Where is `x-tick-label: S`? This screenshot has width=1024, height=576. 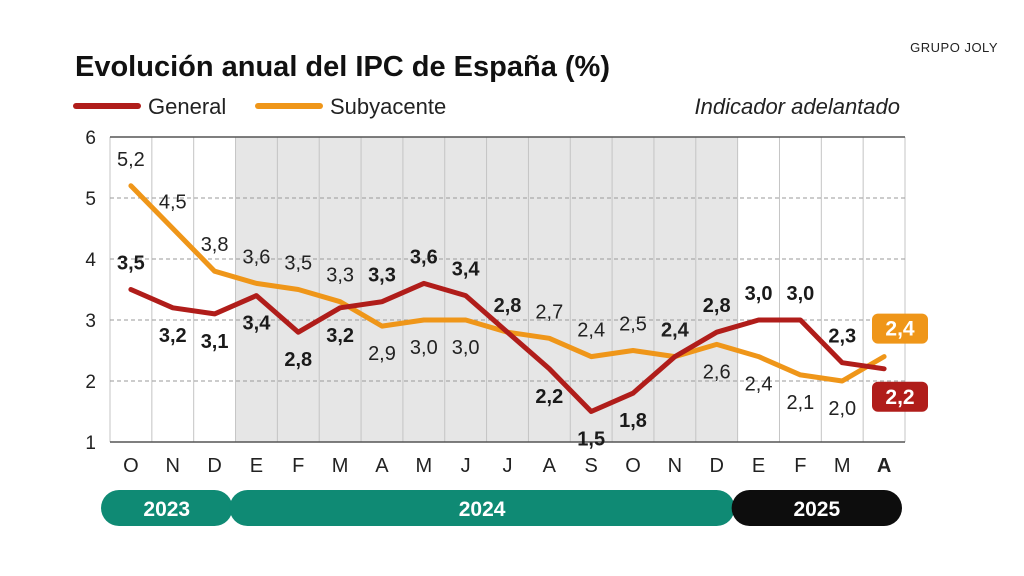 x-tick-label: S is located at coordinates (591, 466).